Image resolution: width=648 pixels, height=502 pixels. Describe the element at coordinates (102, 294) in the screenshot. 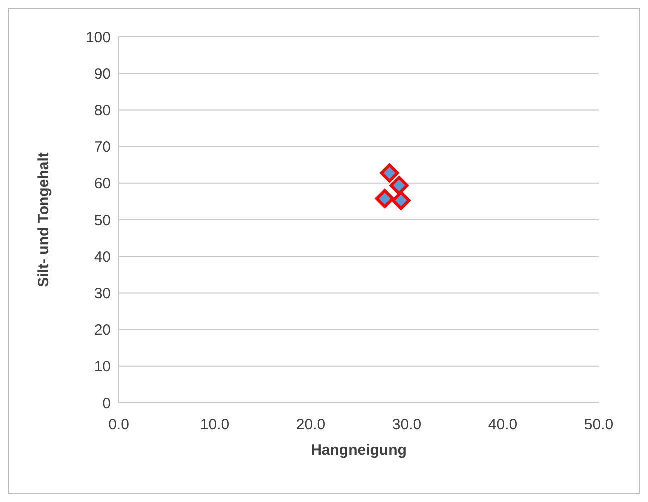

I see `y-tick-label: 30` at that location.